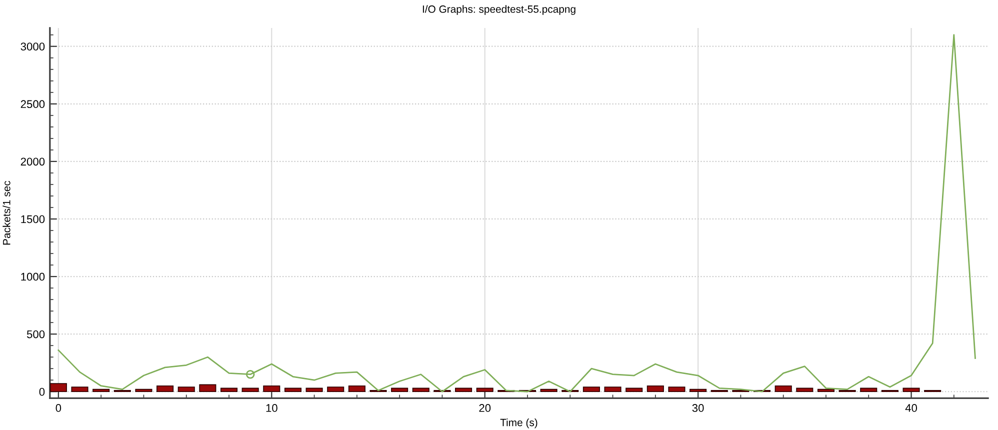 The image size is (998, 430). What do you see at coordinates (33, 276) in the screenshot?
I see `y-tick-label: 1000` at bounding box center [33, 276].